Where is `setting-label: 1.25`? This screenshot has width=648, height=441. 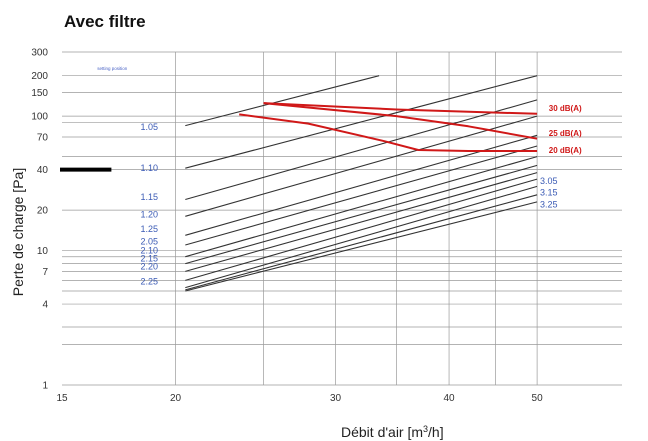
setting-label: 1.25 is located at coordinates (150, 229).